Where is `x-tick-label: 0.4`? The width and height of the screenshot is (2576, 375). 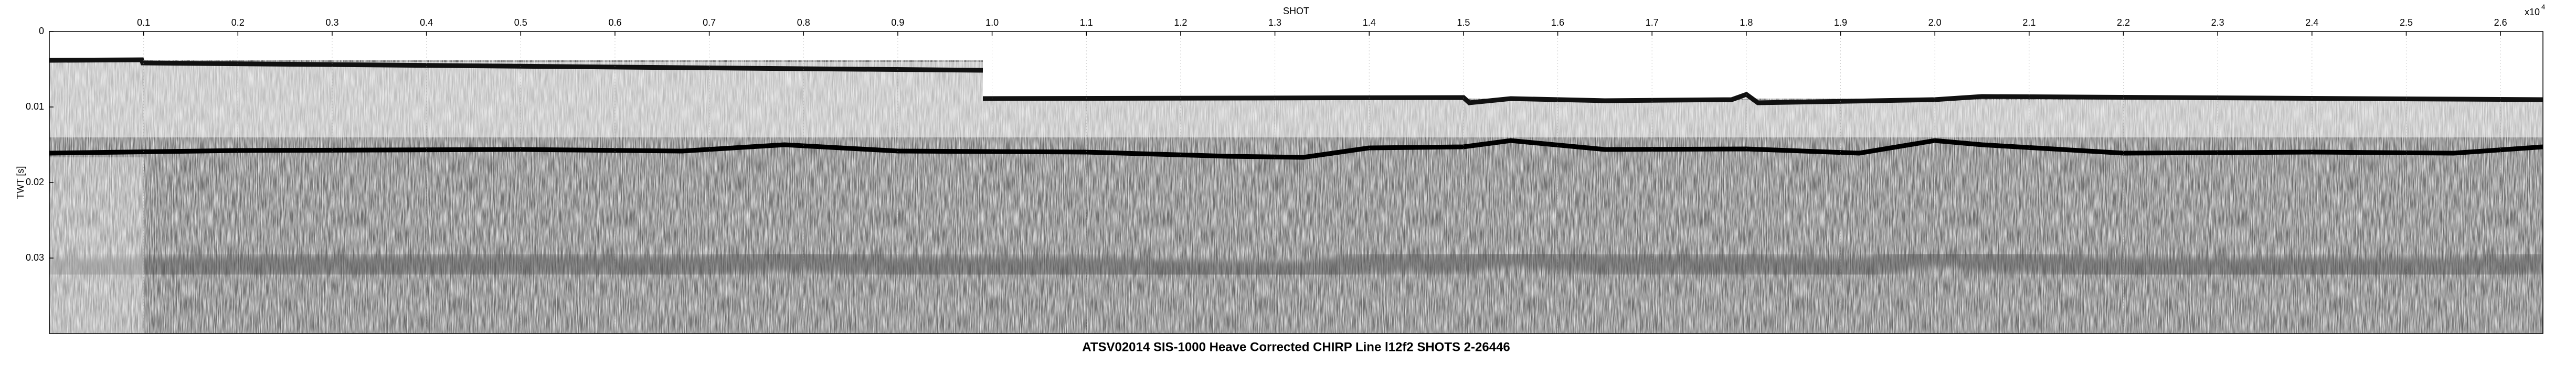 x-tick-label: 0.4 is located at coordinates (426, 22).